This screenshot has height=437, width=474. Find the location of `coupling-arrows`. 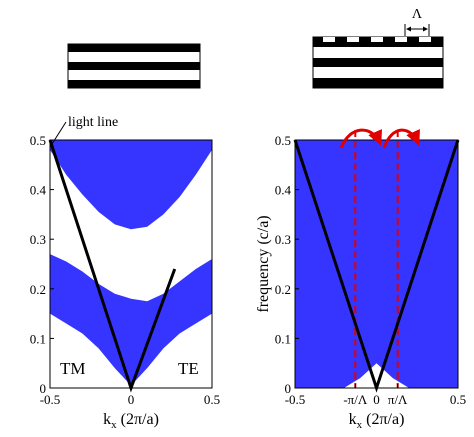

coupling-arrows is located at coordinates (379, 138).